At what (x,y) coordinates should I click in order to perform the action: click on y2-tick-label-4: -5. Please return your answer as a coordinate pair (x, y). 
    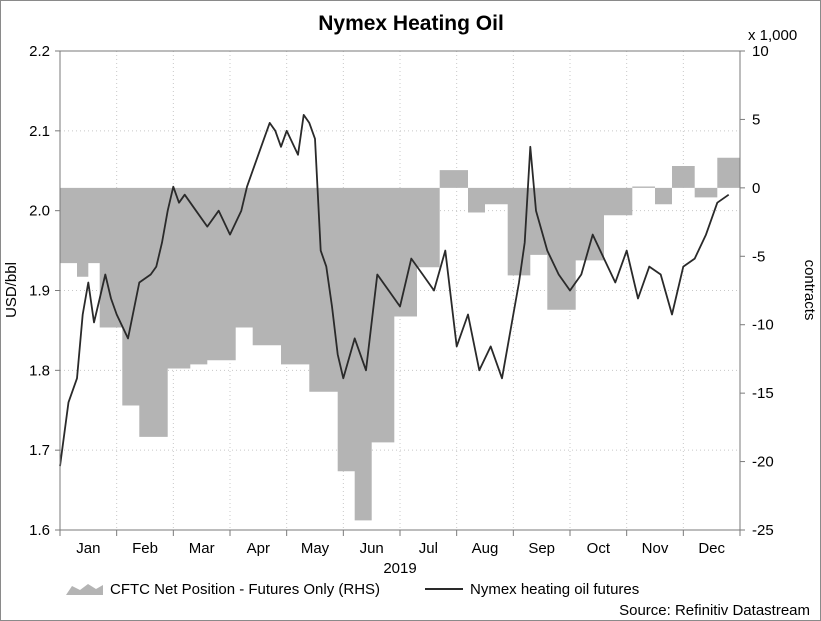
    Looking at the image, I should click on (758, 256).